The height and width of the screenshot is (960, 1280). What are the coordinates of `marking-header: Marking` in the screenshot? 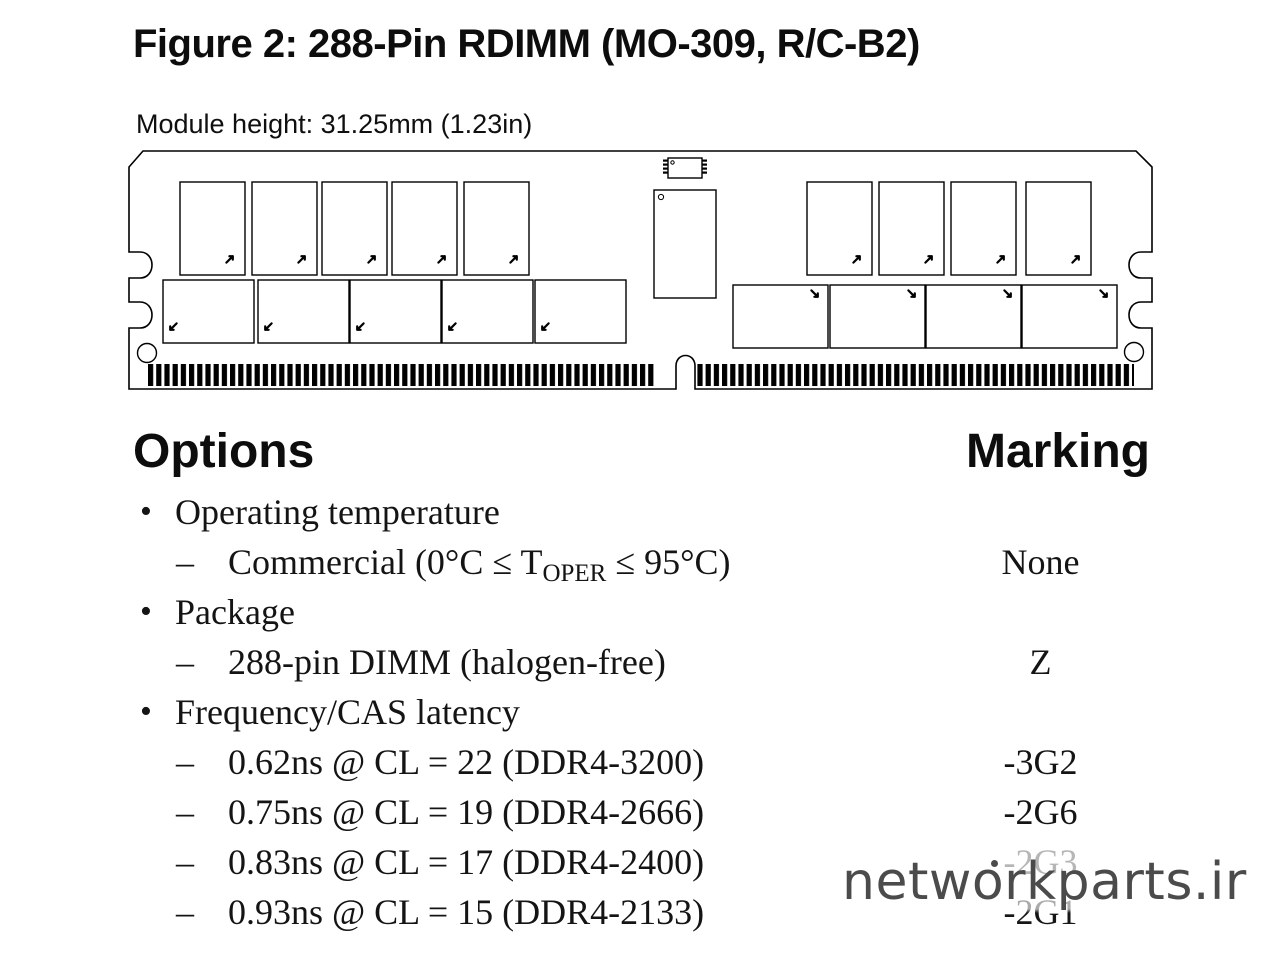 It's located at (1057, 451).